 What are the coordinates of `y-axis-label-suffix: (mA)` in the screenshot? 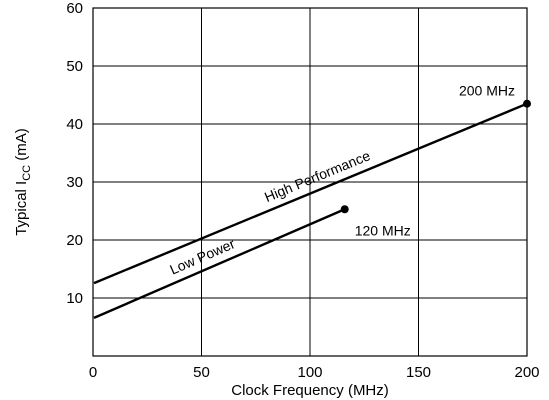 It's located at (21, 146).